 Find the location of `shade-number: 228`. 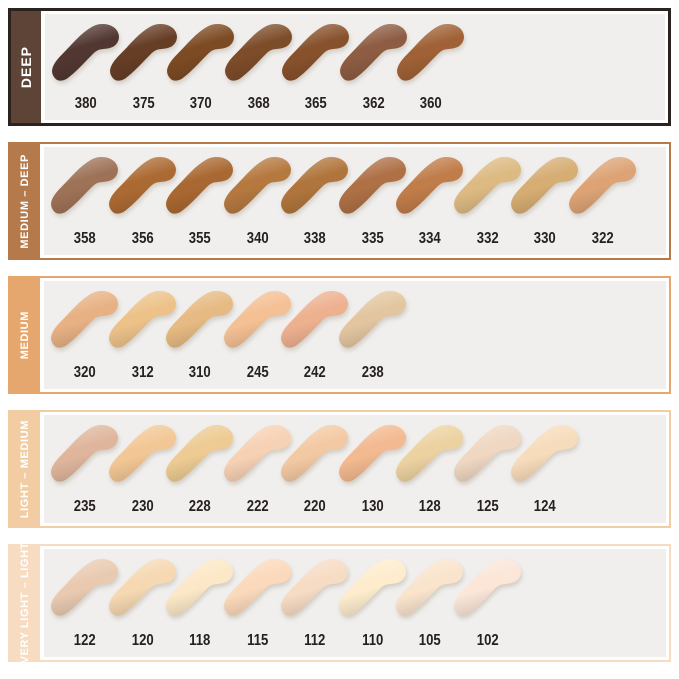

shade-number: 228 is located at coordinates (199, 506).